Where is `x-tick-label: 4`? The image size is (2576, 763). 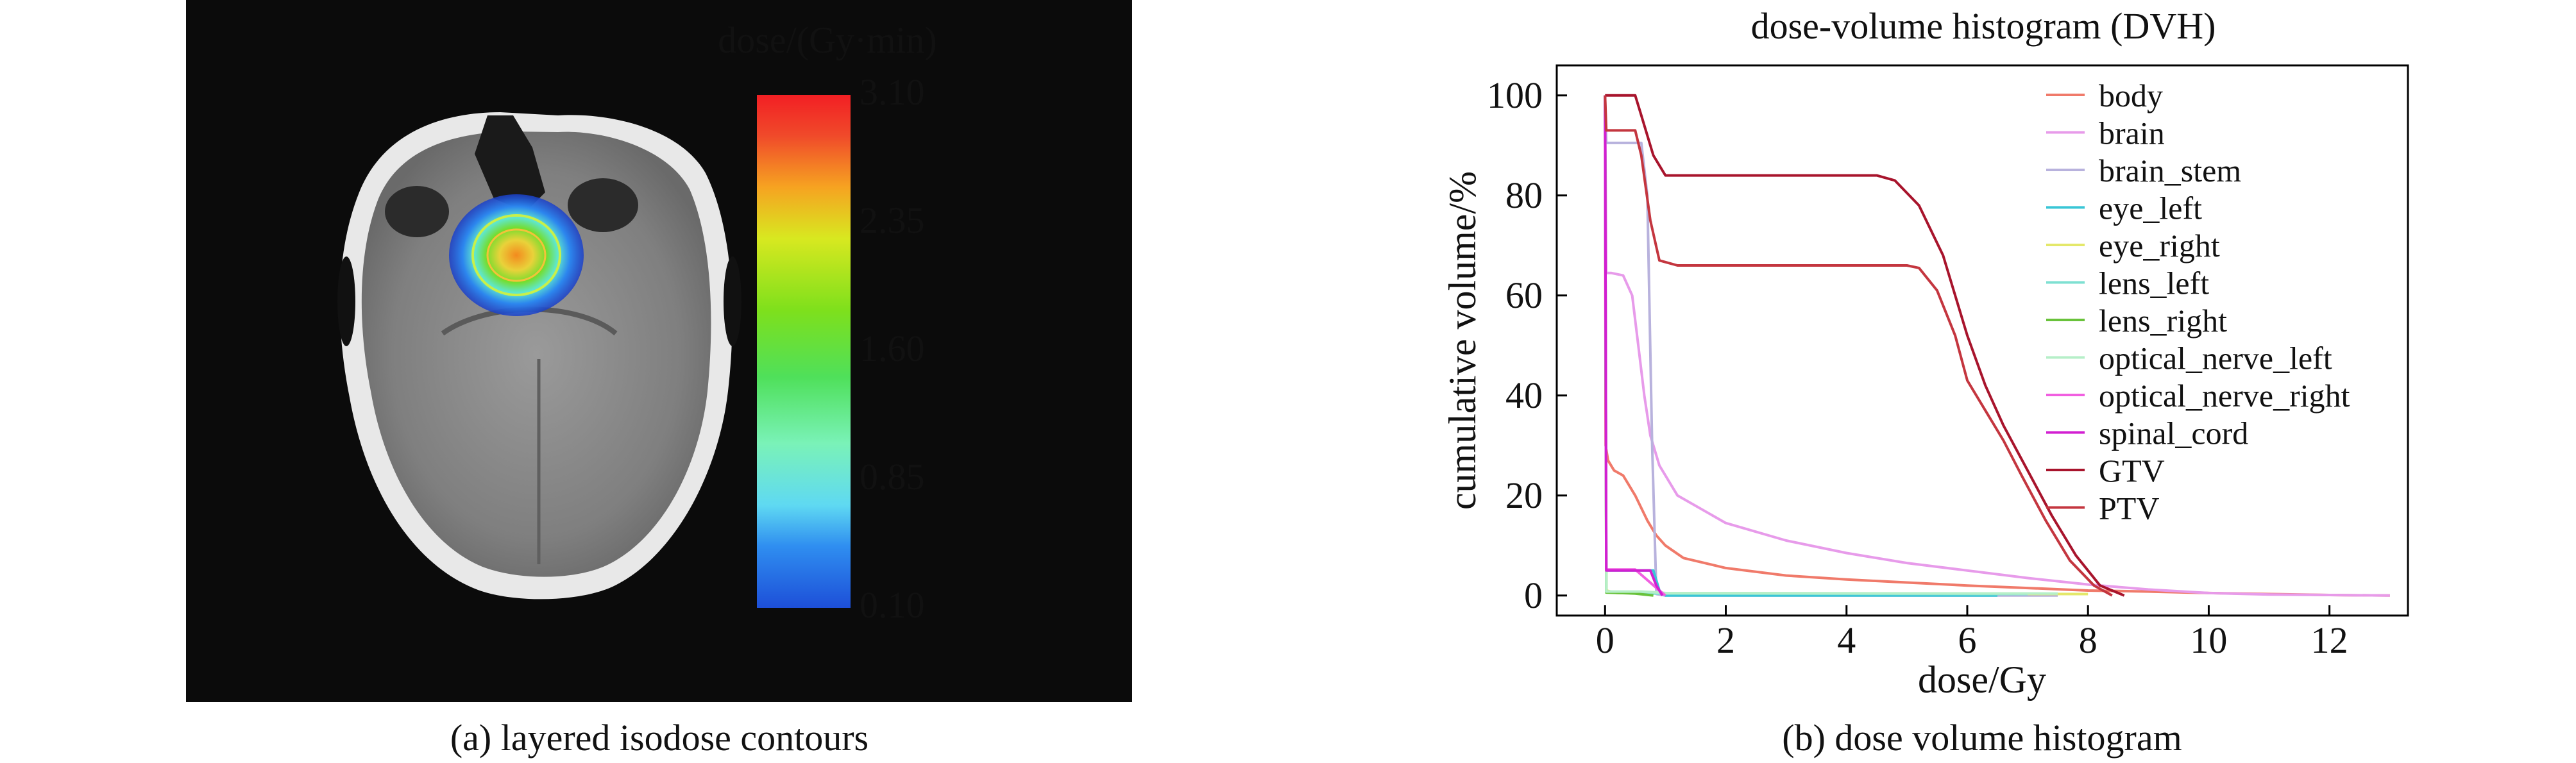
x-tick-label: 4 is located at coordinates (1846, 640).